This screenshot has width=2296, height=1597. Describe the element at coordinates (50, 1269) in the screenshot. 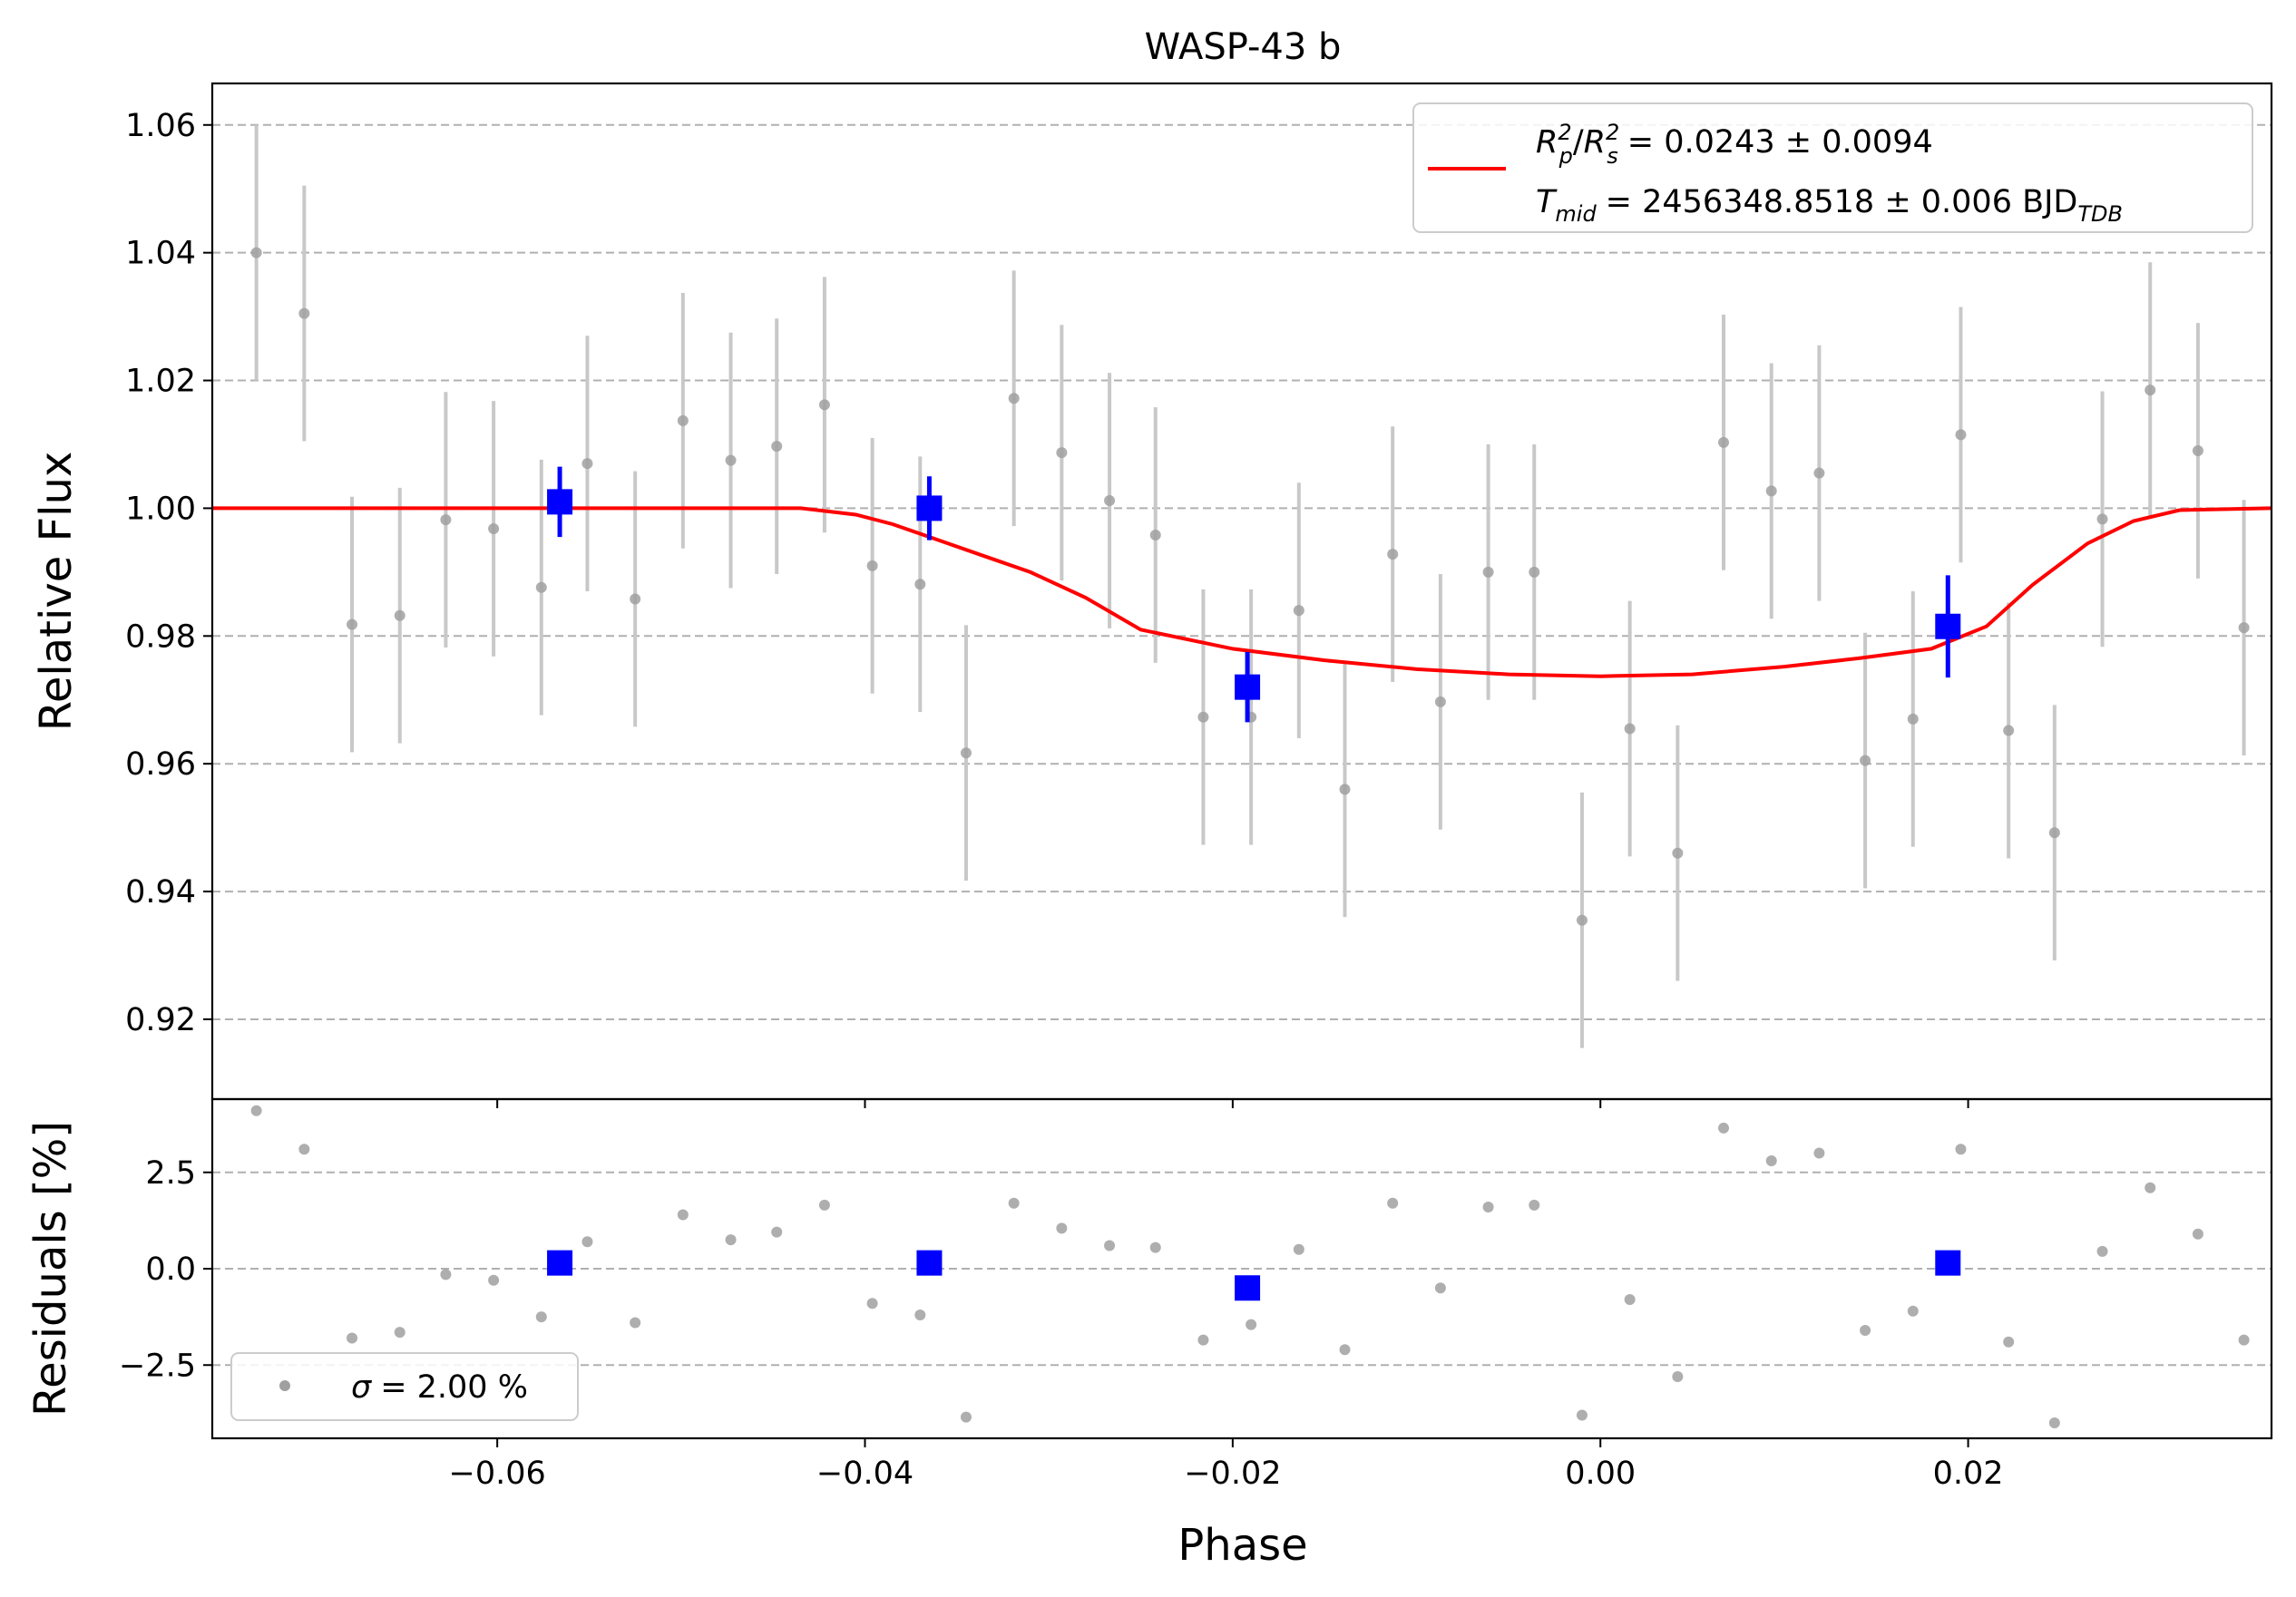

I see `residual-y-axis-title: Residuals [%]` at that location.